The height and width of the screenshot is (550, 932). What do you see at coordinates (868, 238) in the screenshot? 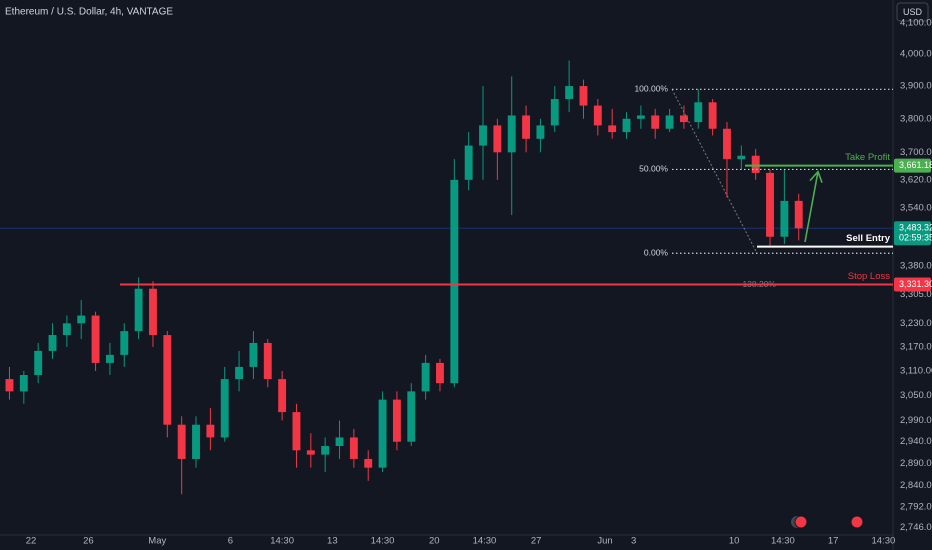
I see `level-name: Sell Entry` at bounding box center [868, 238].